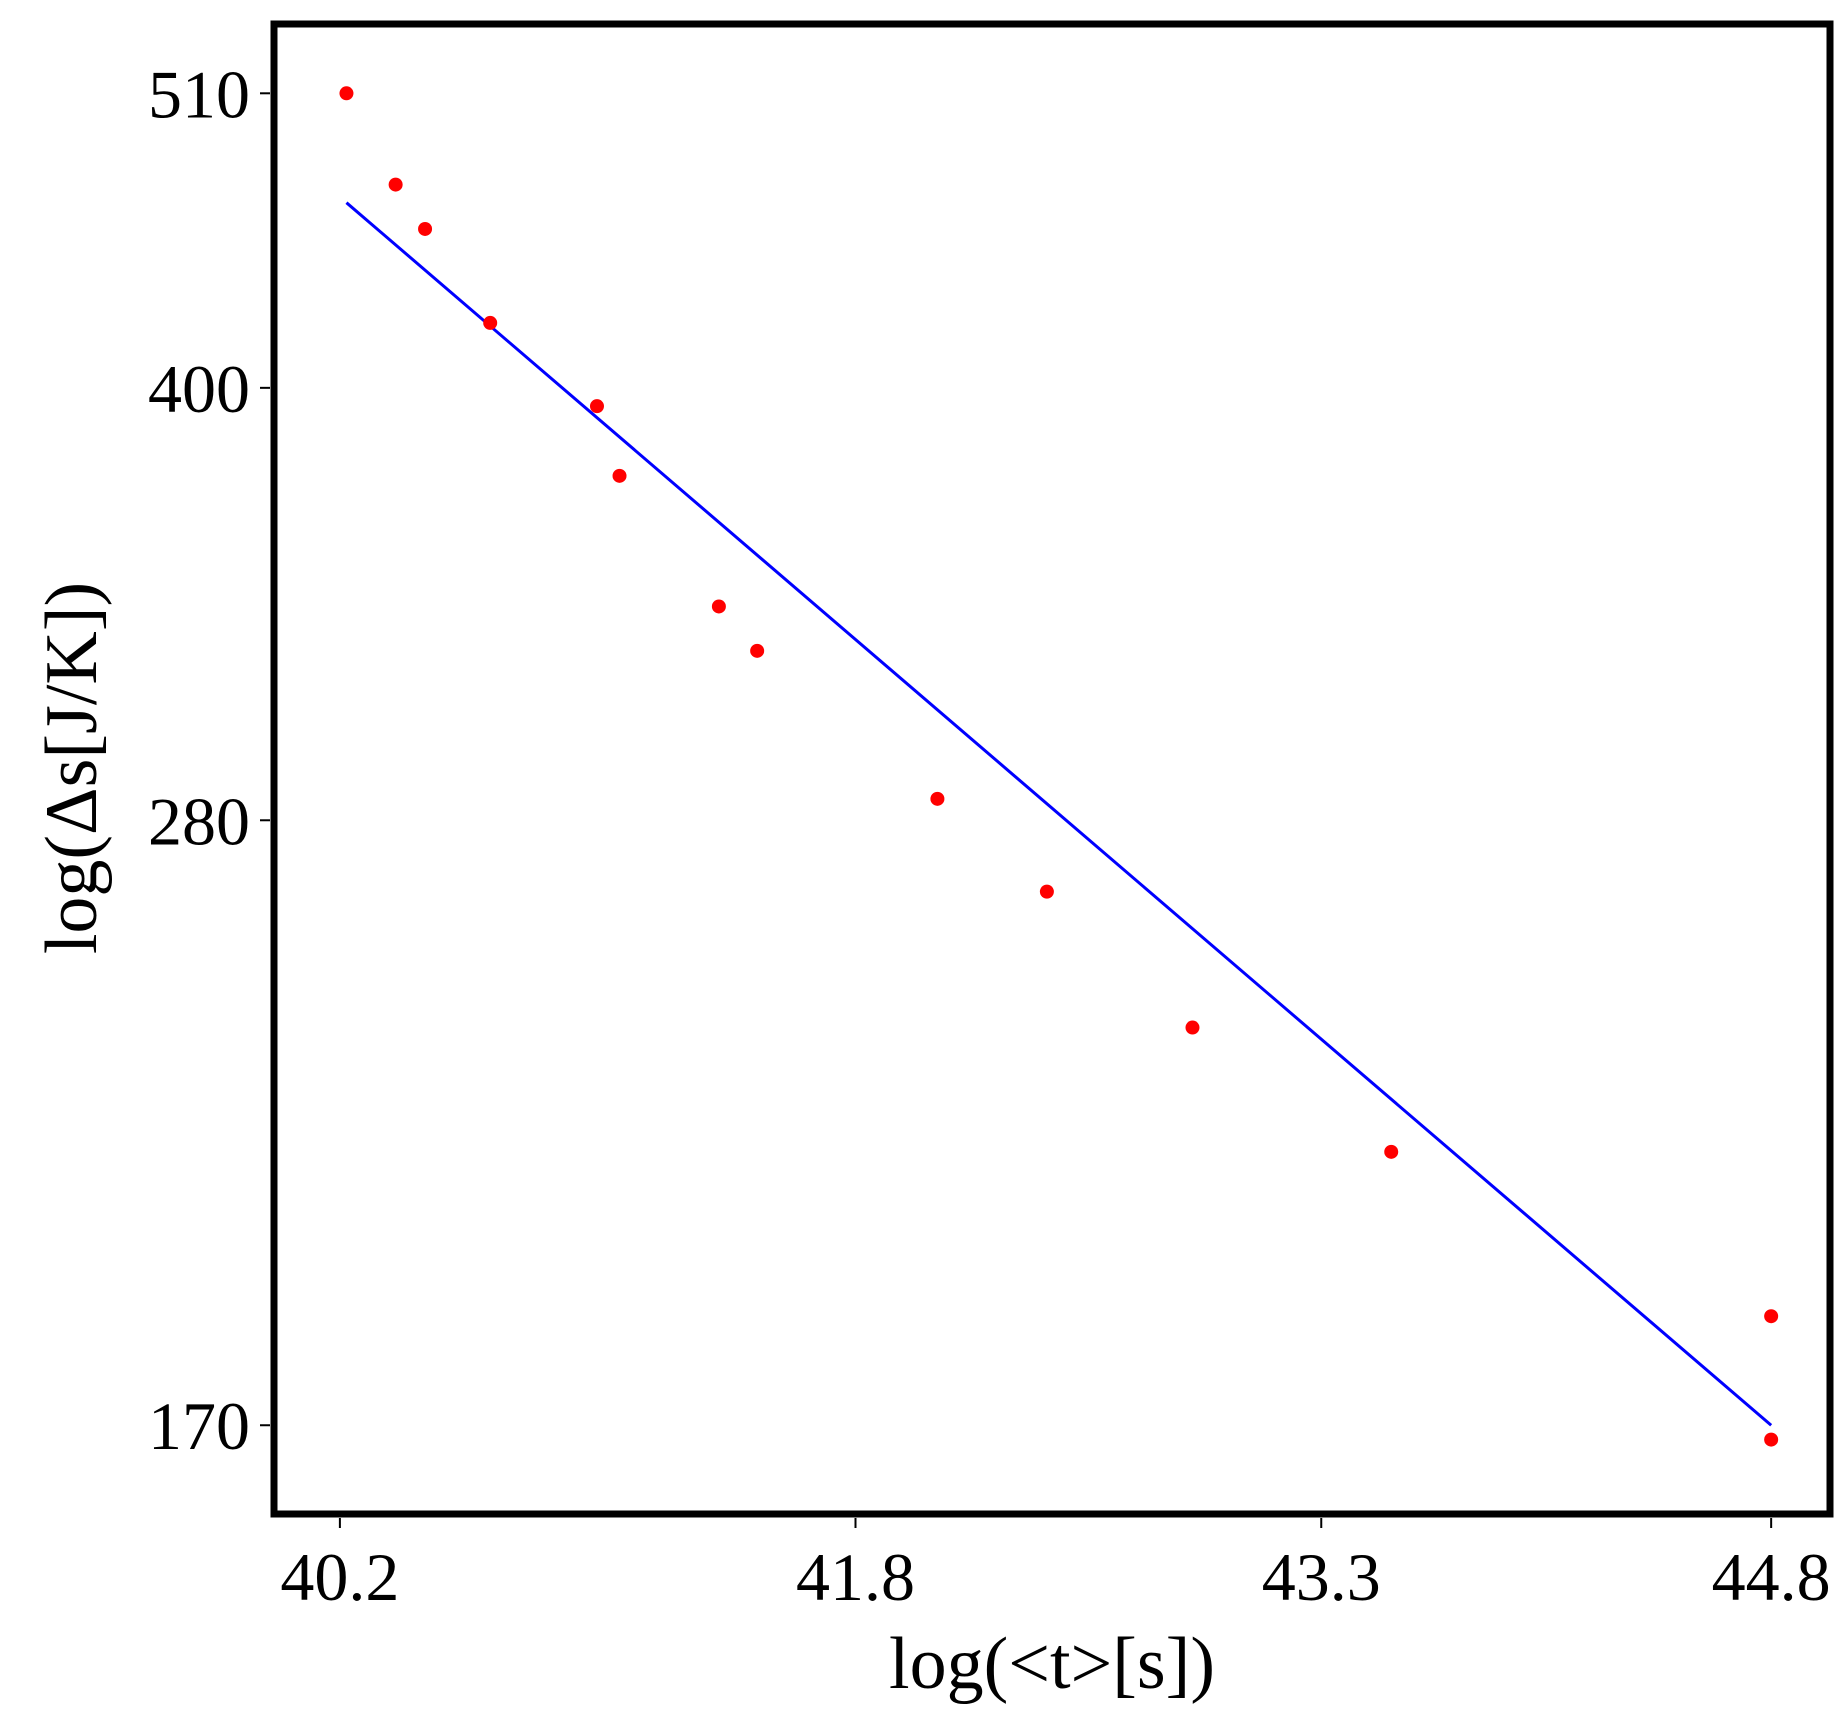 This screenshot has height=1724, width=1848. Describe the element at coordinates (855, 1577) in the screenshot. I see `x-tick-label: 41.8` at that location.